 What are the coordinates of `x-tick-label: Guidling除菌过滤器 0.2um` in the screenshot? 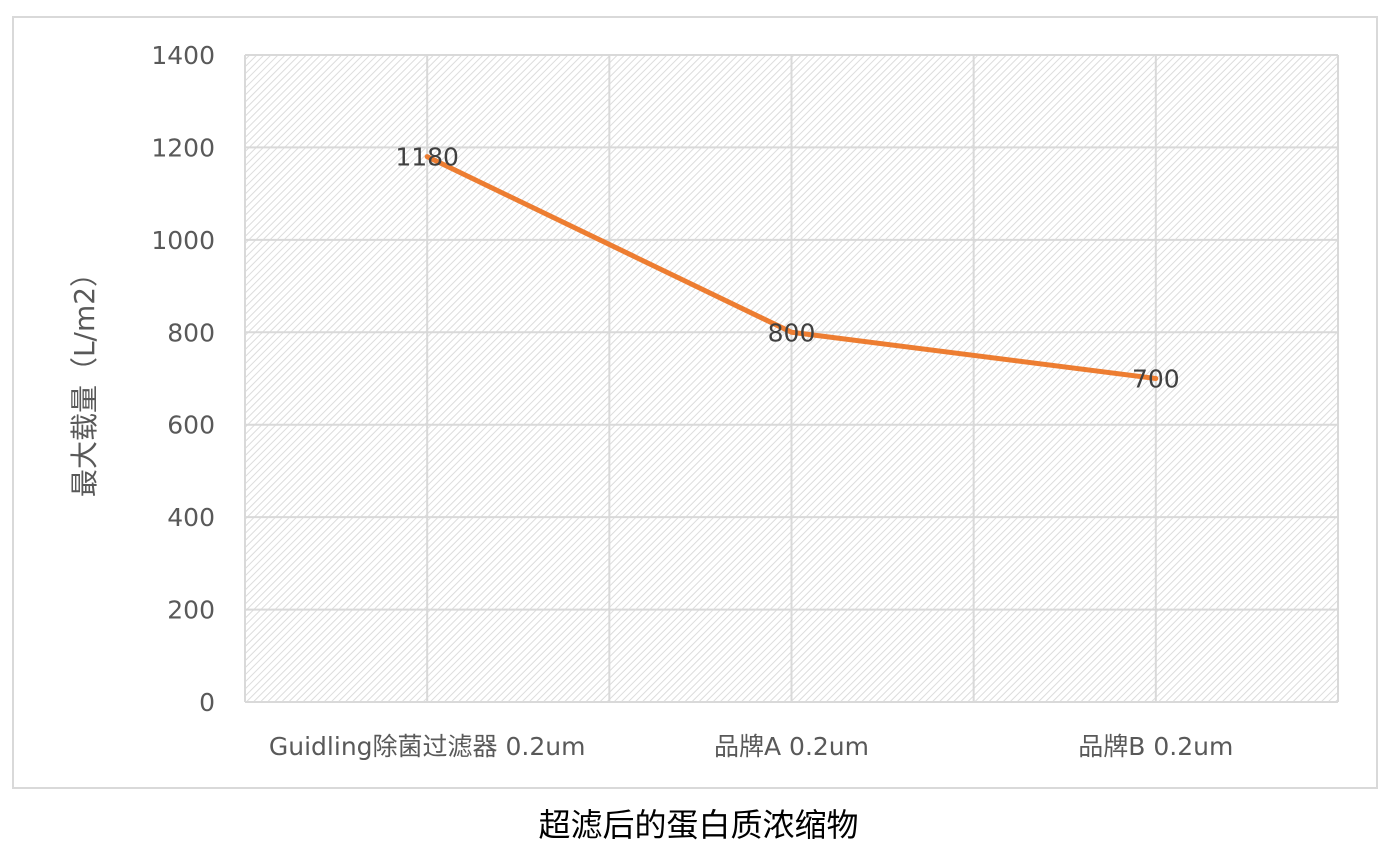 It's located at (427, 746).